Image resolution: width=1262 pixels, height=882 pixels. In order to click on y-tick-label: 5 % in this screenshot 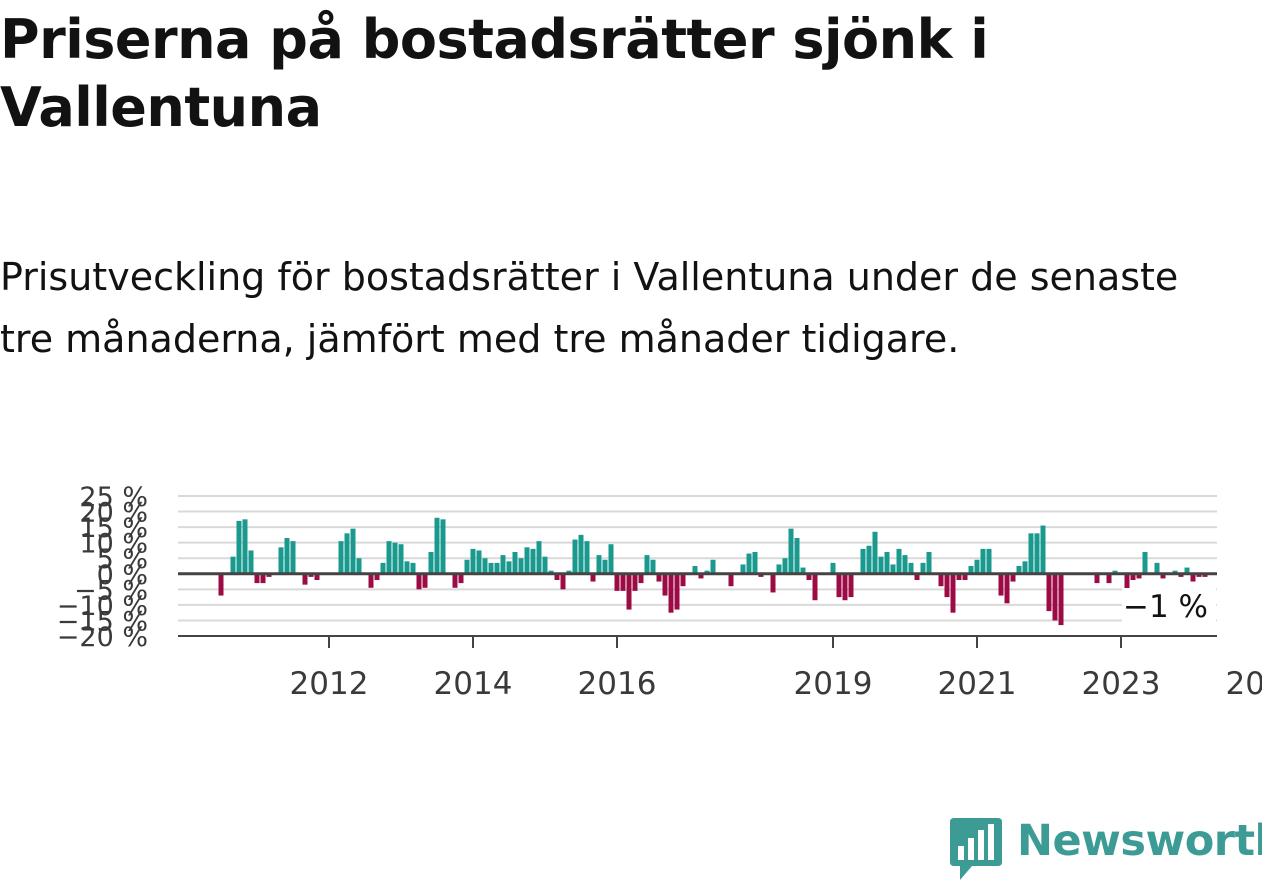, I will do `click(122, 559)`.